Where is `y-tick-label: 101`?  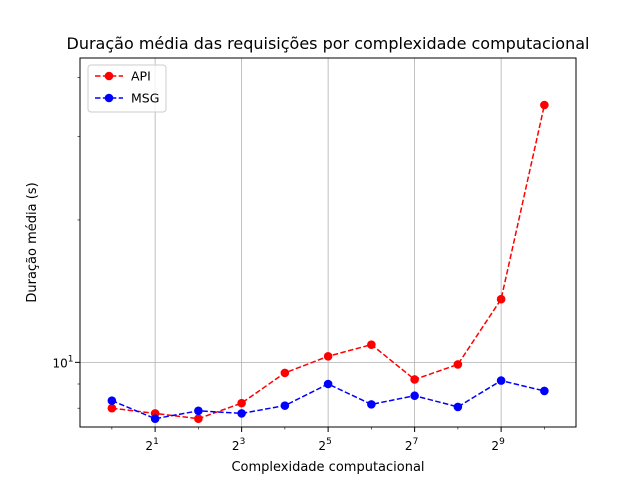
y-tick-label: 101 is located at coordinates (62, 362).